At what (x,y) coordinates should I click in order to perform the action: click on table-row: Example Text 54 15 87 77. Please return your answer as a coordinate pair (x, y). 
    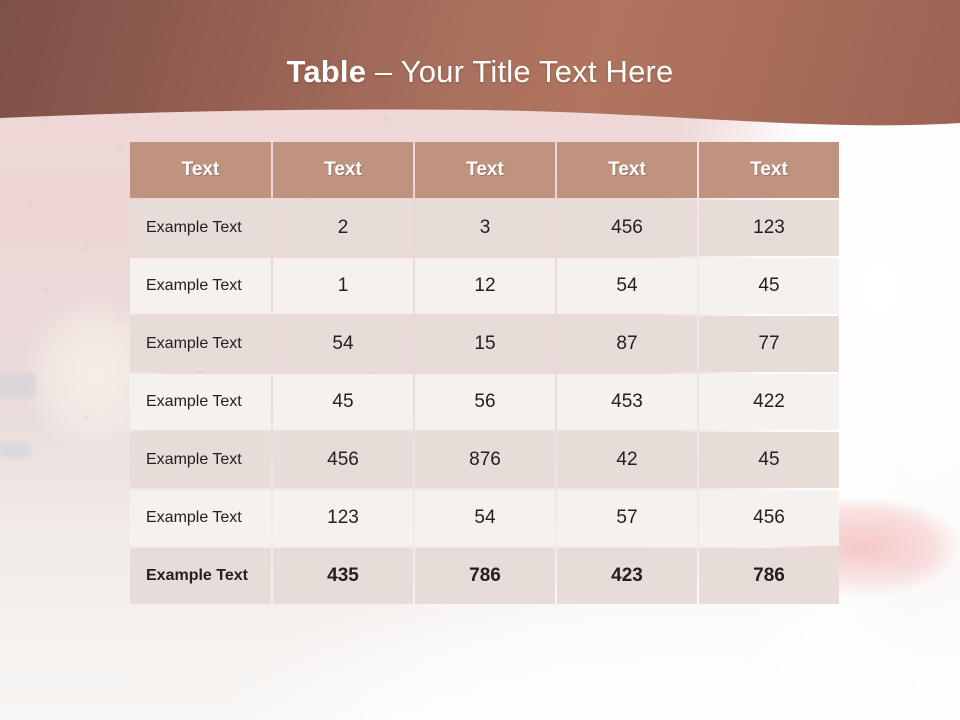
    Looking at the image, I should click on (484, 344).